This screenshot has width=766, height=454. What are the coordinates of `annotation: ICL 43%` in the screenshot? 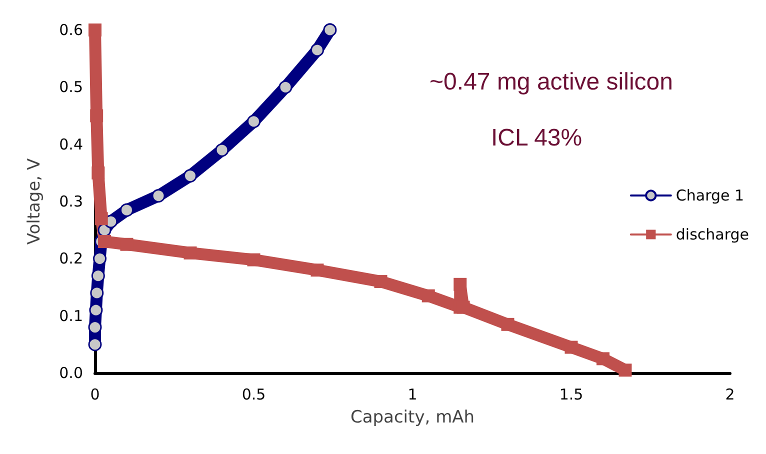 It's located at (536, 138).